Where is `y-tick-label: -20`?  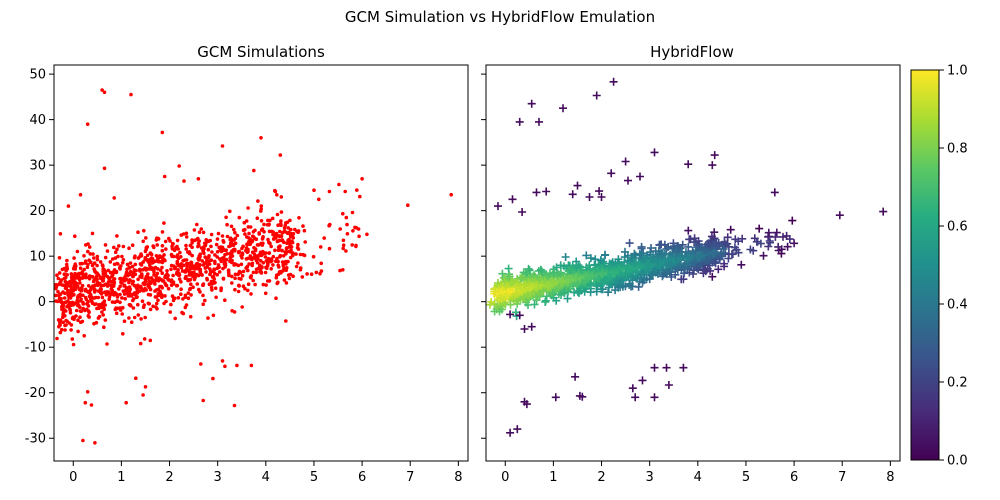 y-tick-label: -20 is located at coordinates (35, 393).